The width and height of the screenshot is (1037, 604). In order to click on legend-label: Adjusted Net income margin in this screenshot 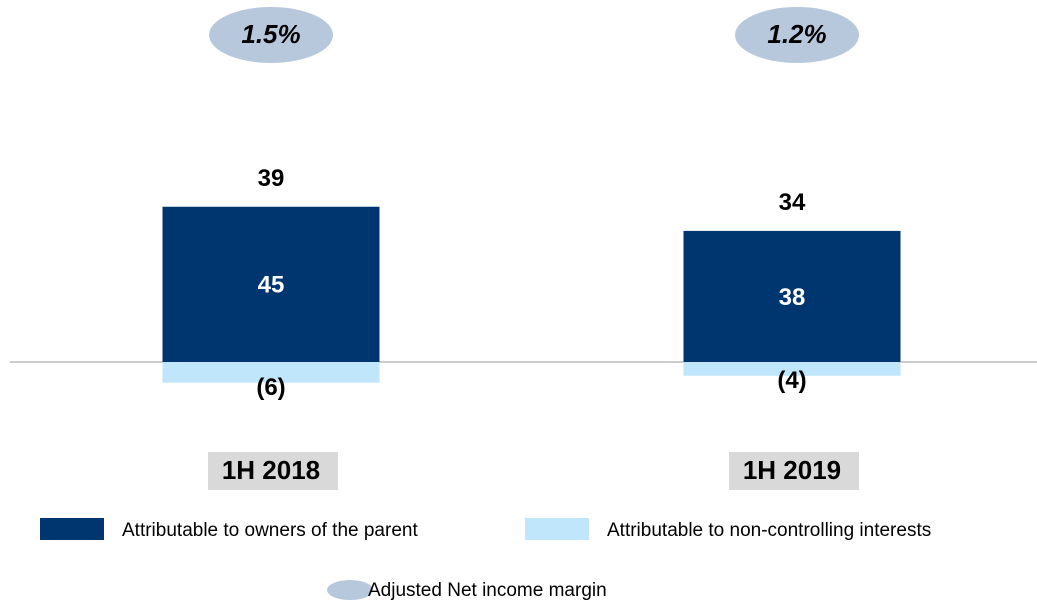, I will do `click(487, 590)`.